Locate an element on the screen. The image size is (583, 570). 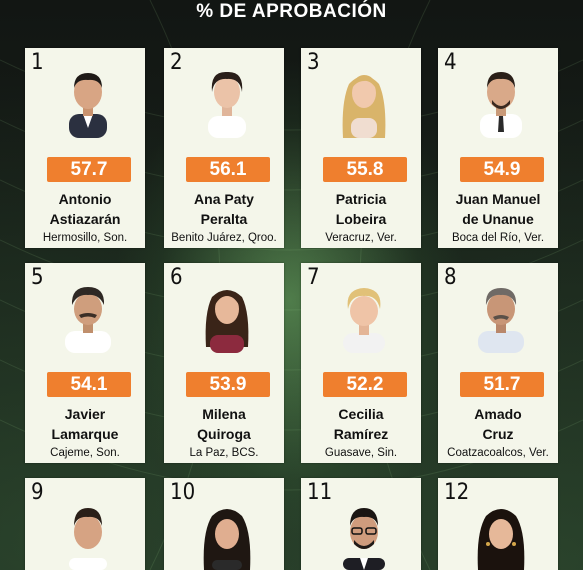
rank-number: 5 is located at coordinates (37, 277).